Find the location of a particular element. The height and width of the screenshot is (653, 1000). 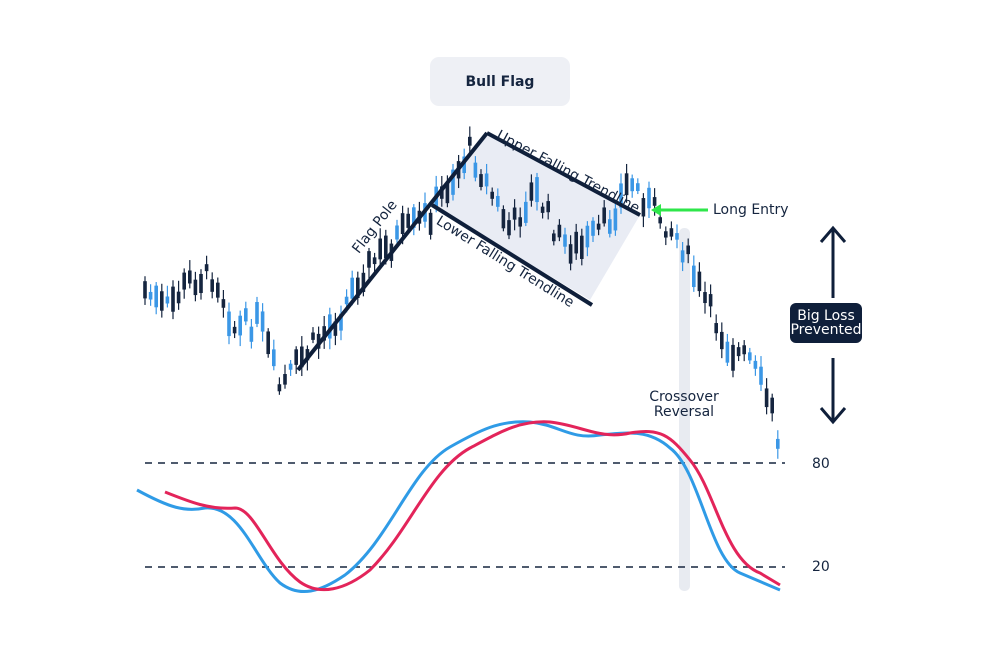

crossover-bar is located at coordinates (684, 409).